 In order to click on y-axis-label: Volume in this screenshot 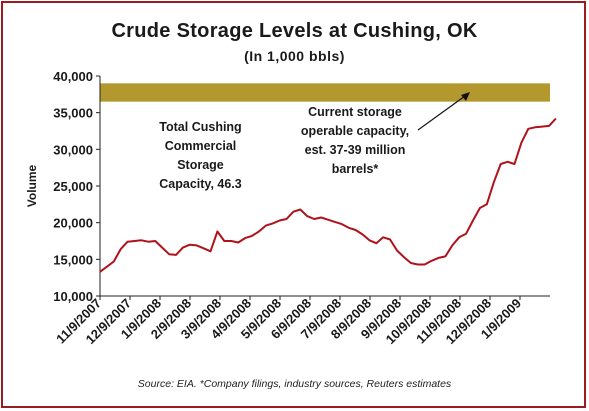, I will do `click(32, 185)`.